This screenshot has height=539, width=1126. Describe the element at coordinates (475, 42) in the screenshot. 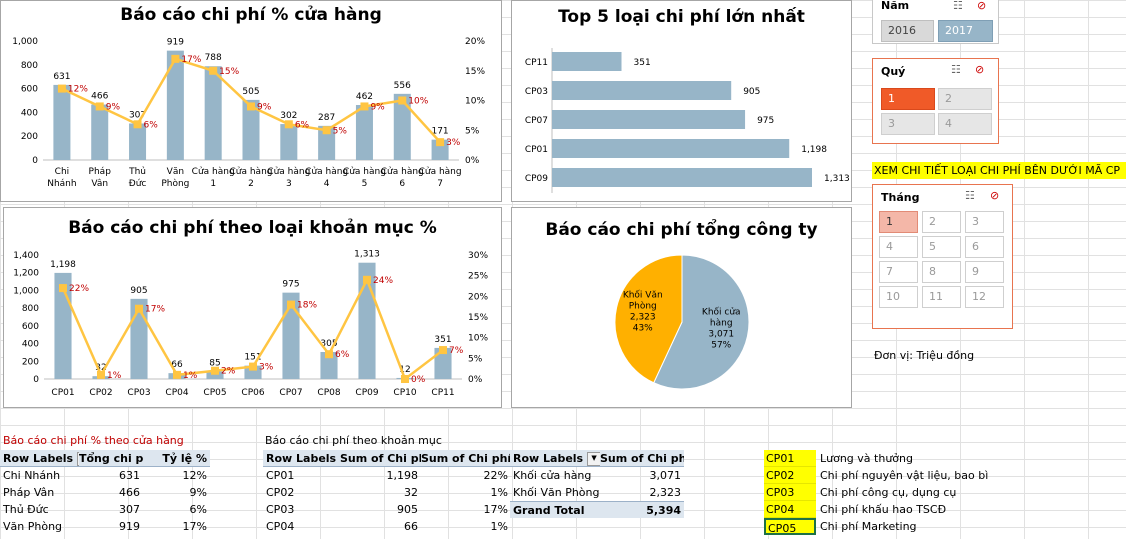

I see `y2-tick-label: 20%` at that location.